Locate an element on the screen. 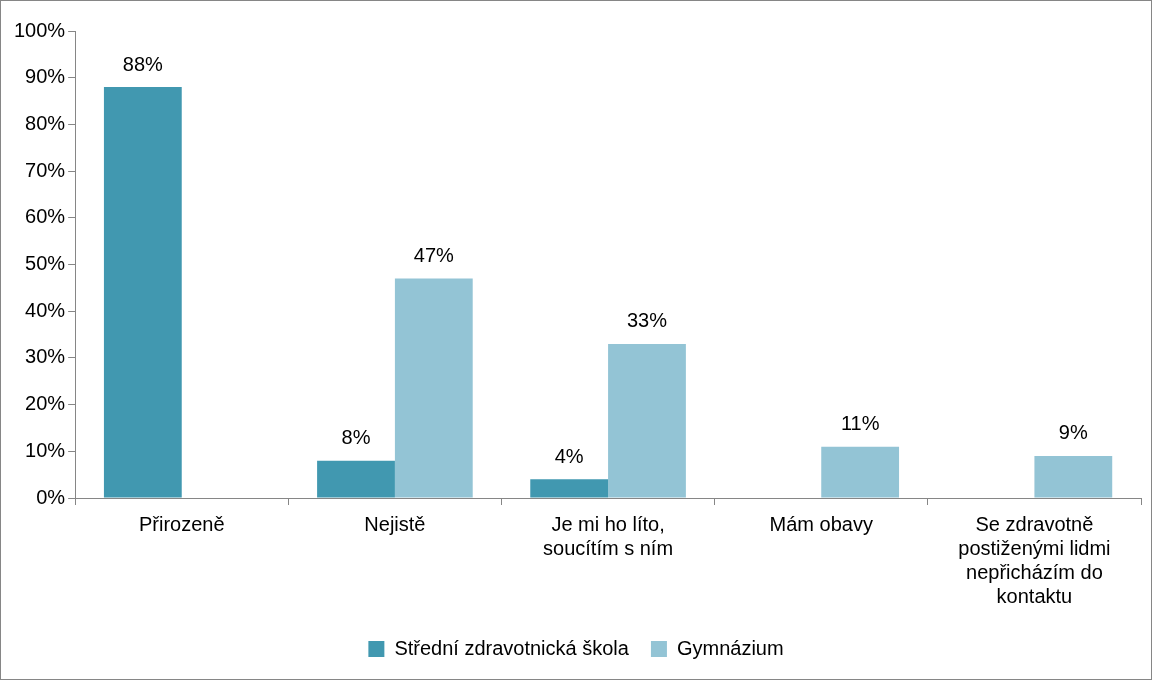 The height and width of the screenshot is (680, 1152). y-tick-label: 70% is located at coordinates (45, 169).